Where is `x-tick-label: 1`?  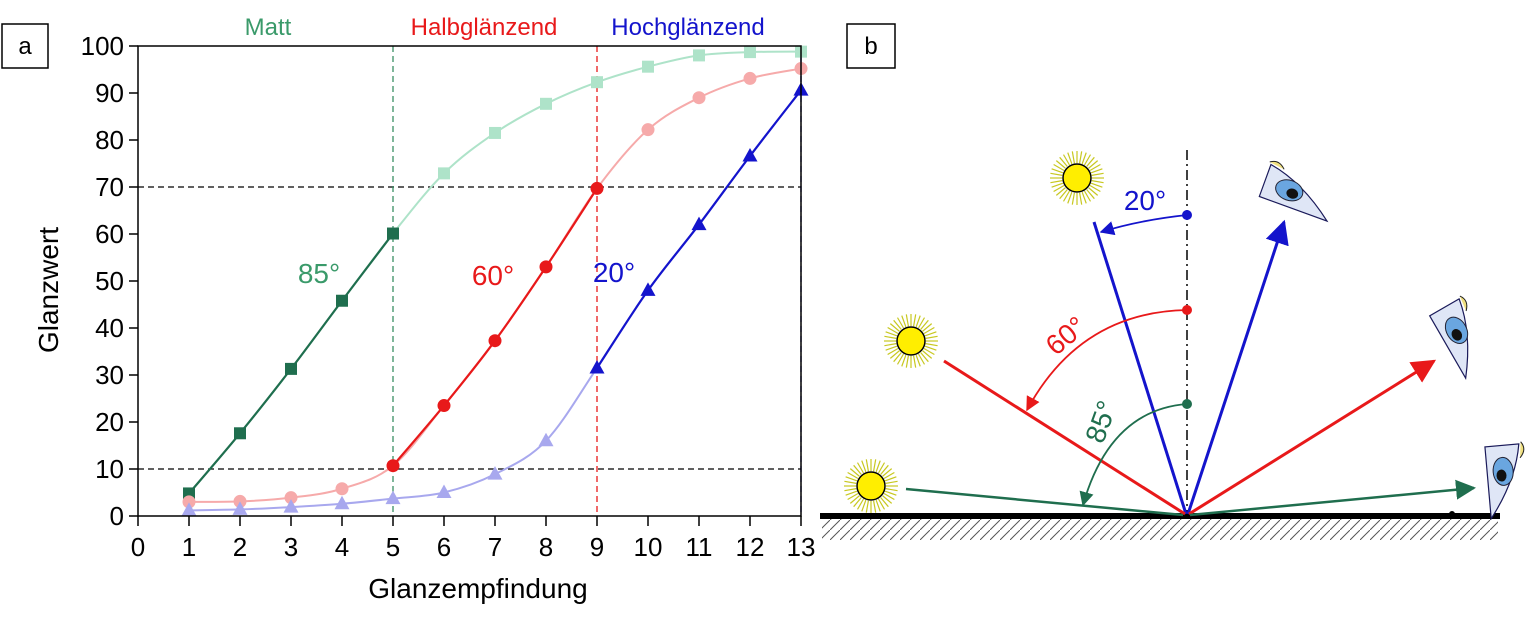 x-tick-label: 1 is located at coordinates (189, 547).